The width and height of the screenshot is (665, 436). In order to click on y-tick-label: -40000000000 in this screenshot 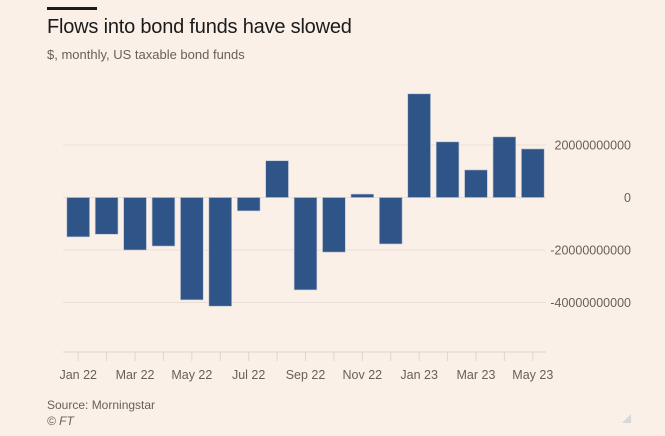, I will do `click(590, 303)`.